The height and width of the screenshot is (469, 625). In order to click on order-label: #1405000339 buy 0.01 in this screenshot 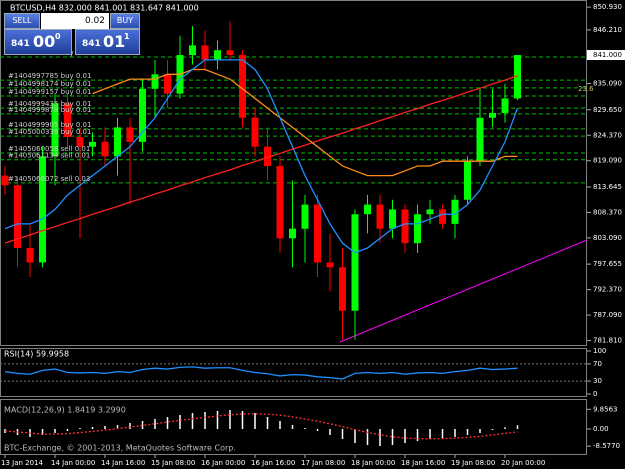, I will do `click(49, 132)`.